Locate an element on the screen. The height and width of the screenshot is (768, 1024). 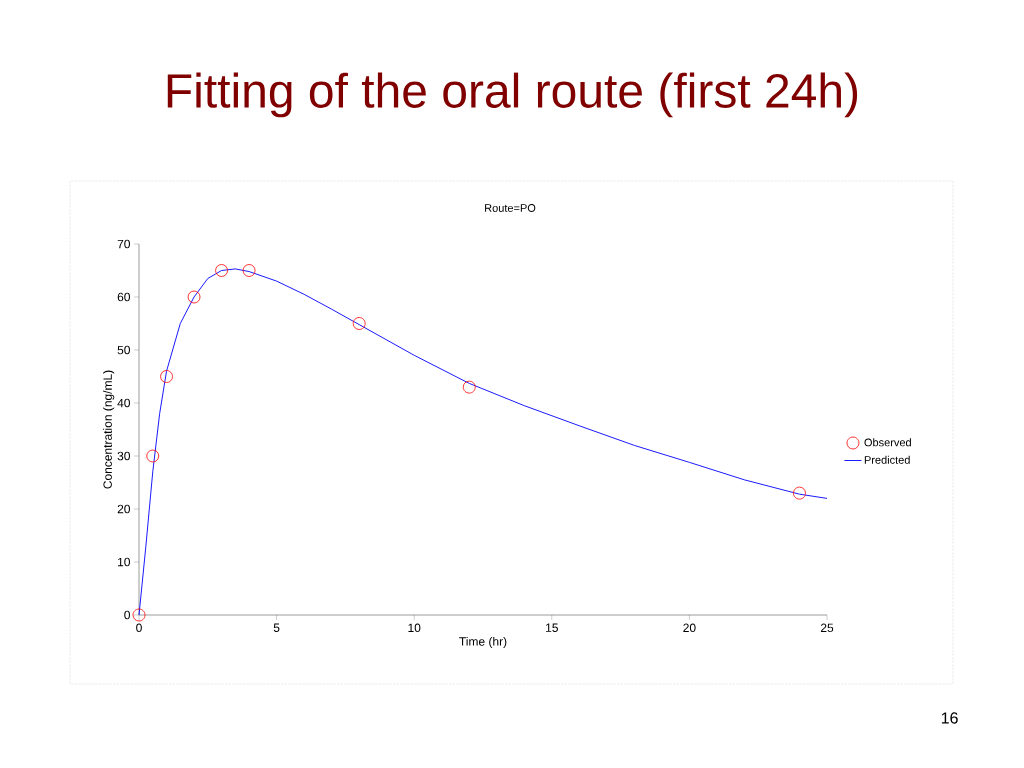
x-tick-label: 25 is located at coordinates (827, 628).